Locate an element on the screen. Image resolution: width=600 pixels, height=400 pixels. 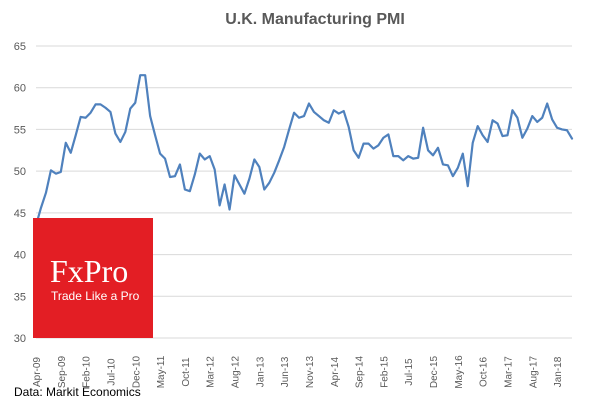
logo-brand-text: FxPro is located at coordinates (89, 271).